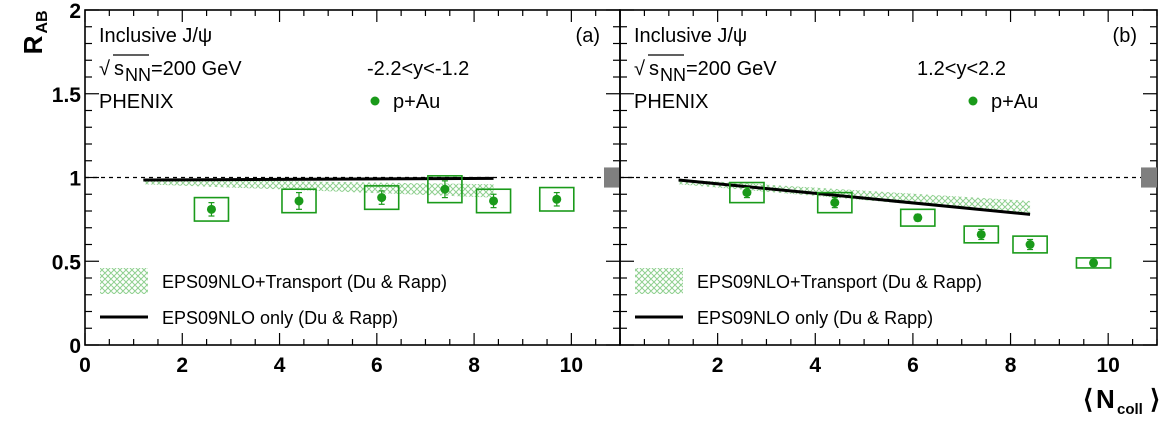 This screenshot has width=1171, height=421. What do you see at coordinates (75, 346) in the screenshot?
I see `y-tick-label: 0` at bounding box center [75, 346].